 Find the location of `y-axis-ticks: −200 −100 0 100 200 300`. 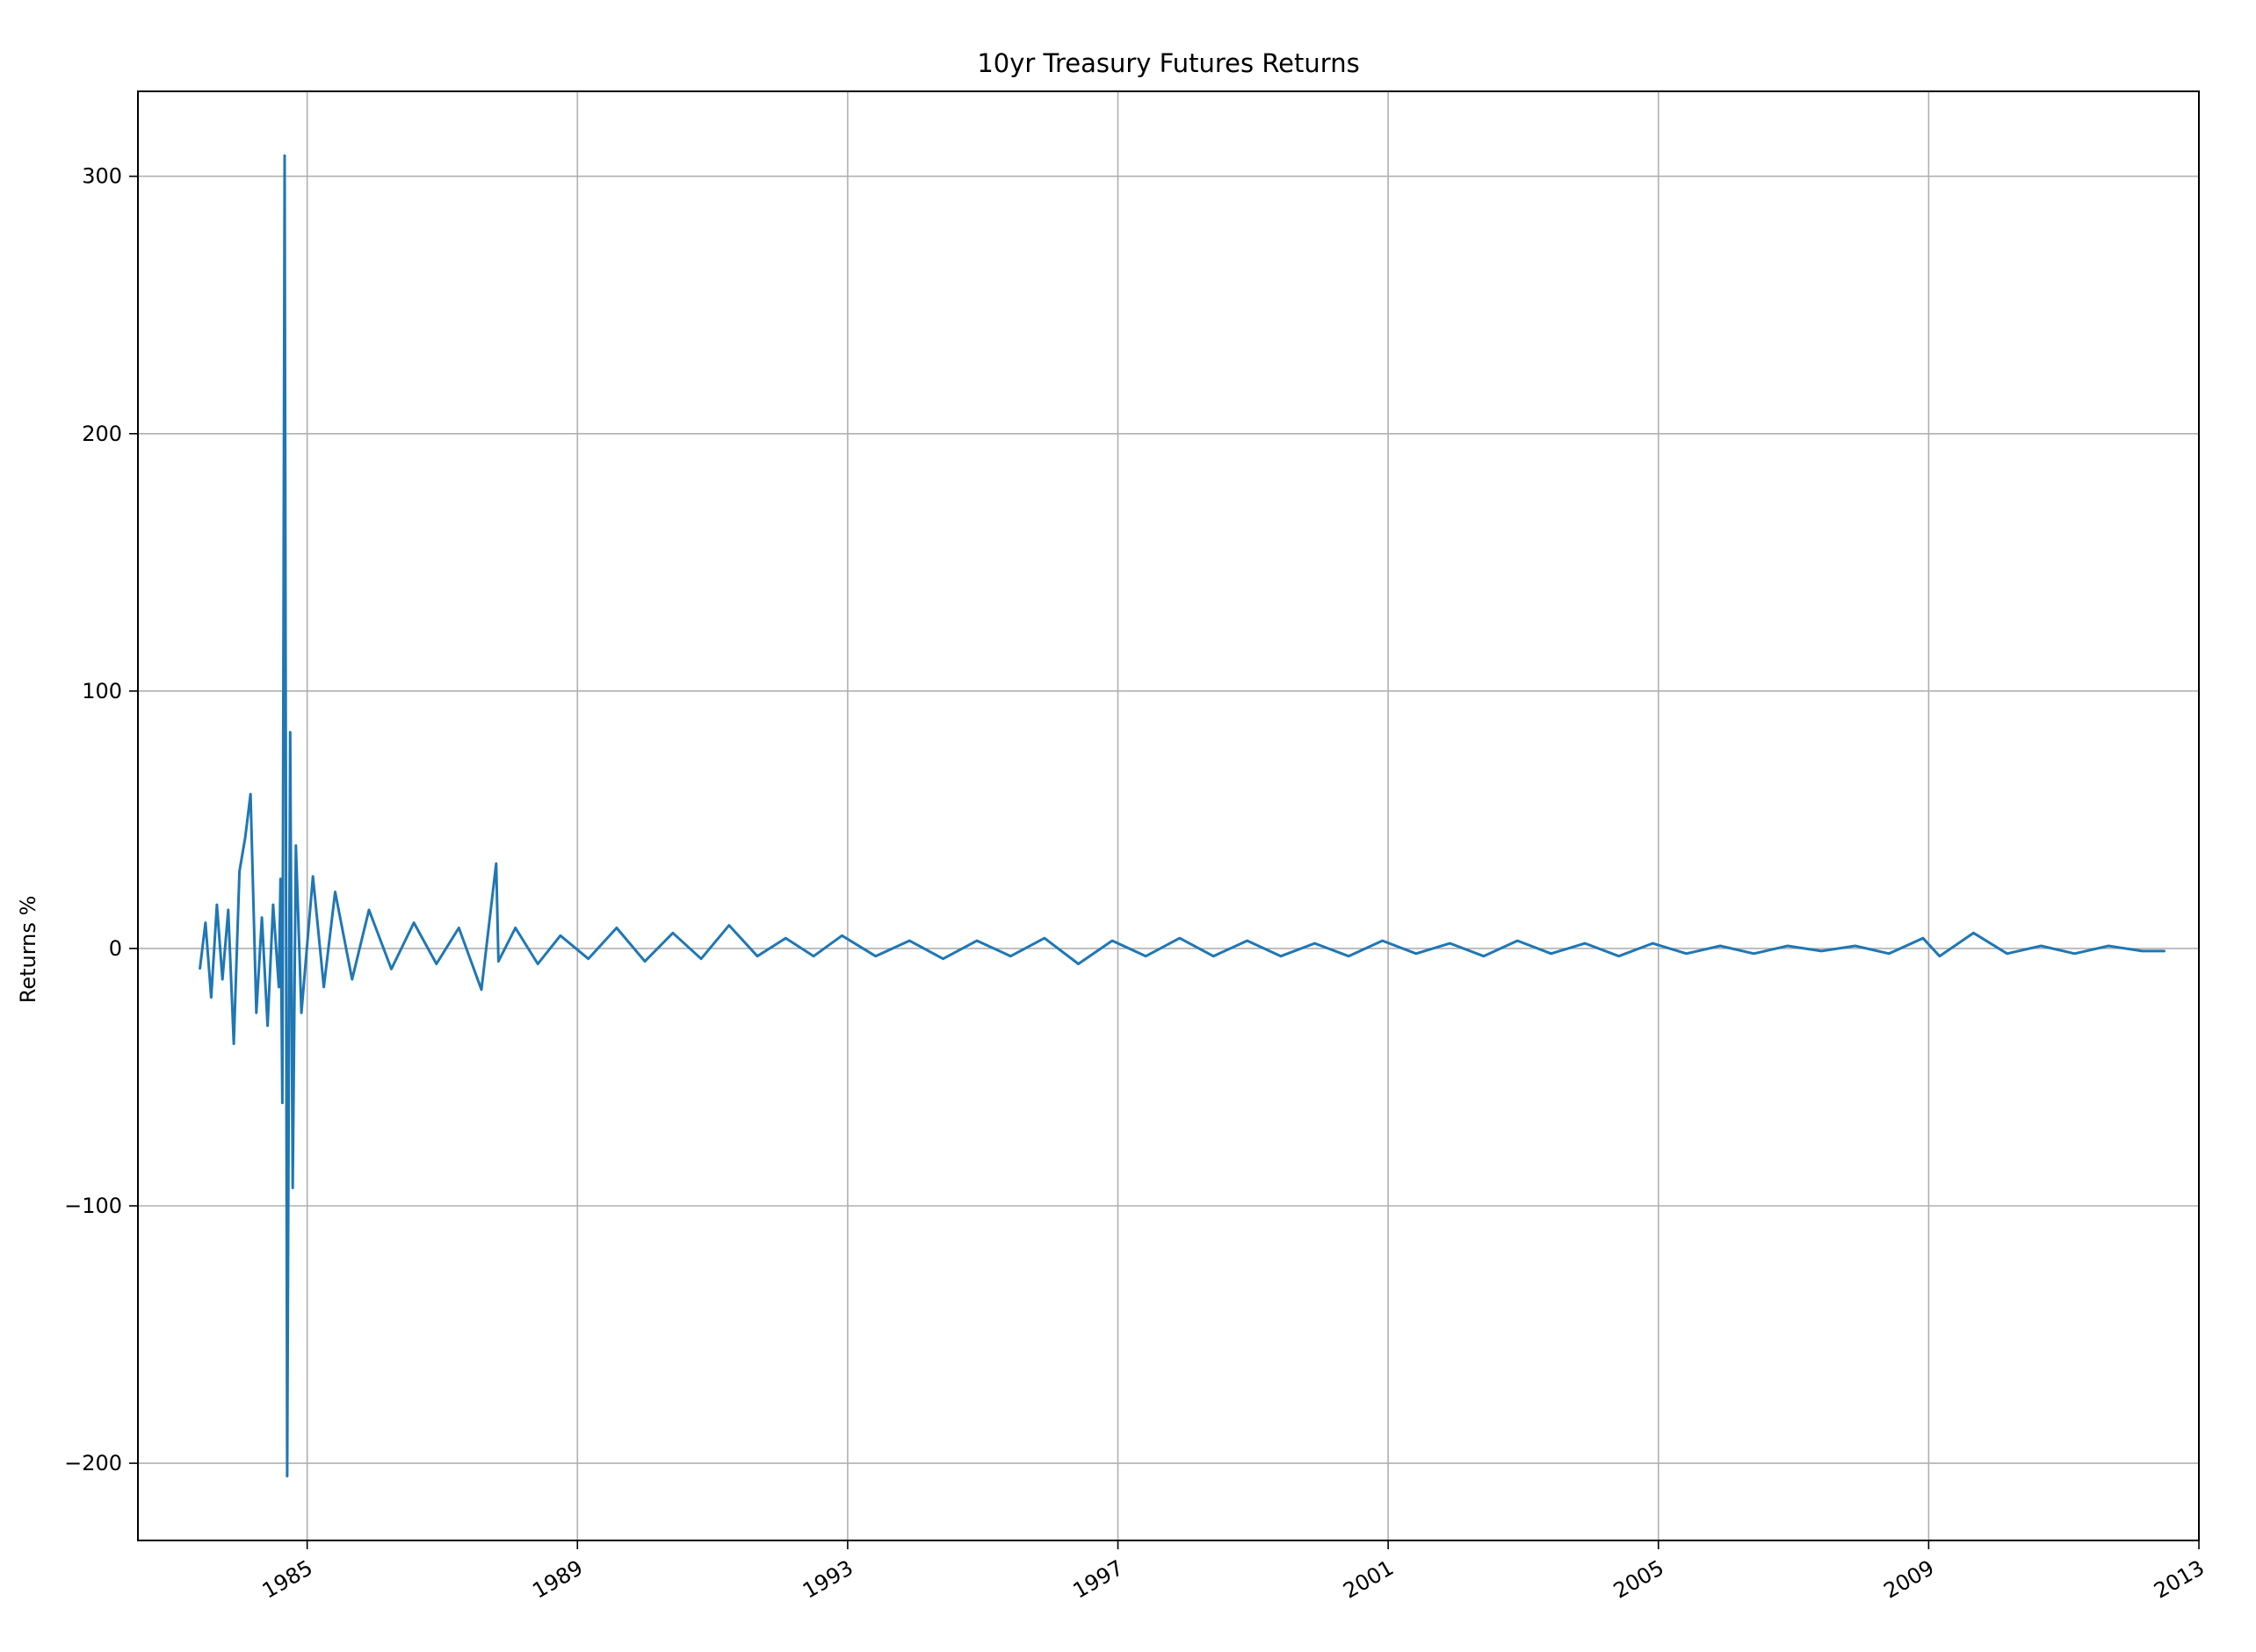

y-axis-ticks: −200 −100 0 100 200 300 is located at coordinates (101, 819).